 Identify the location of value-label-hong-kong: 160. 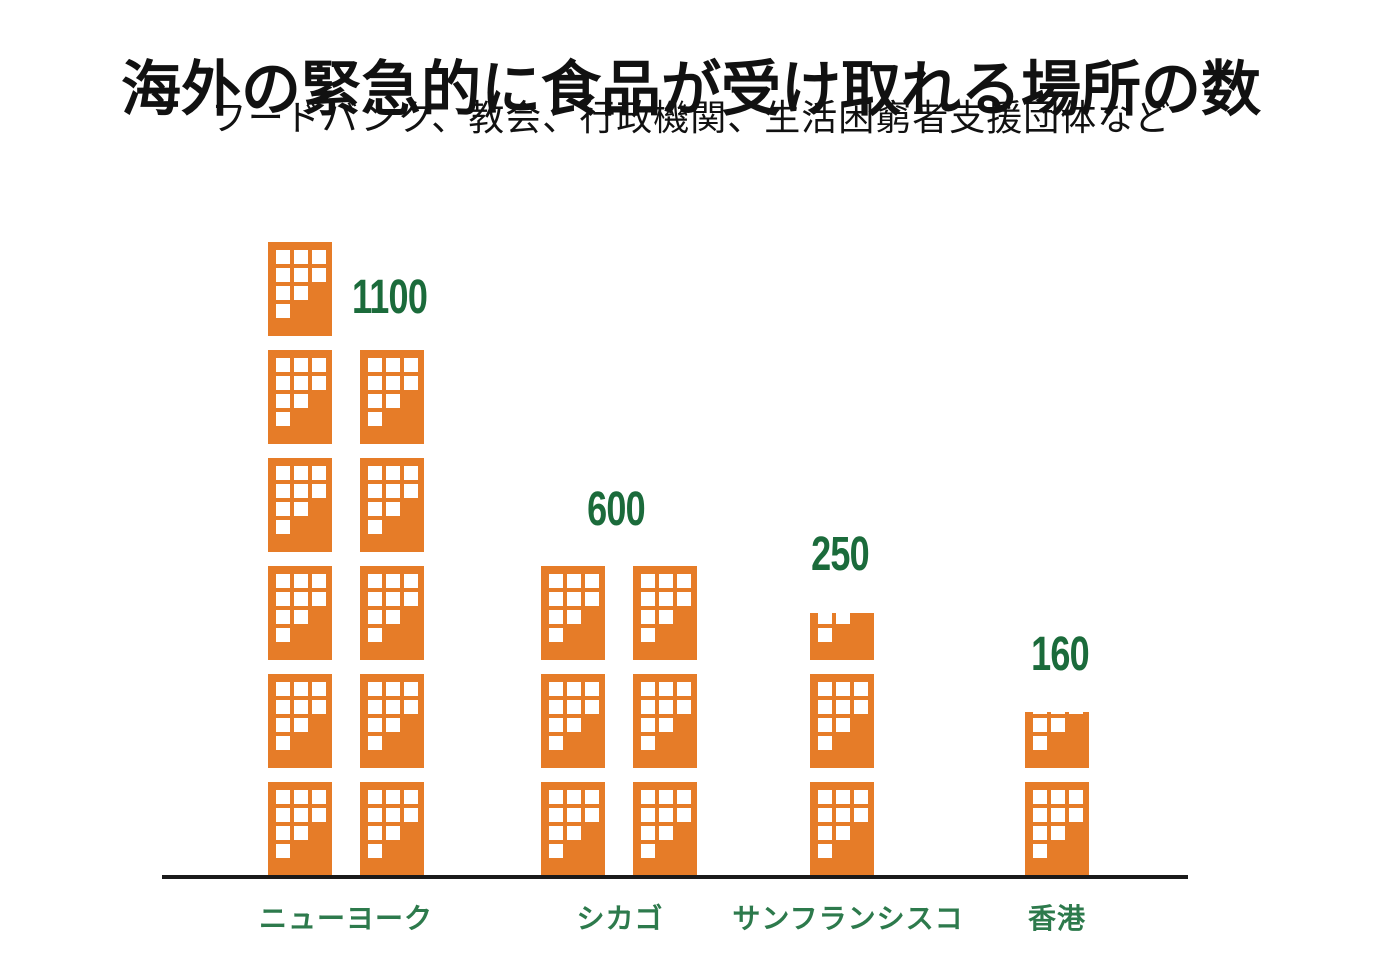
(1060, 654).